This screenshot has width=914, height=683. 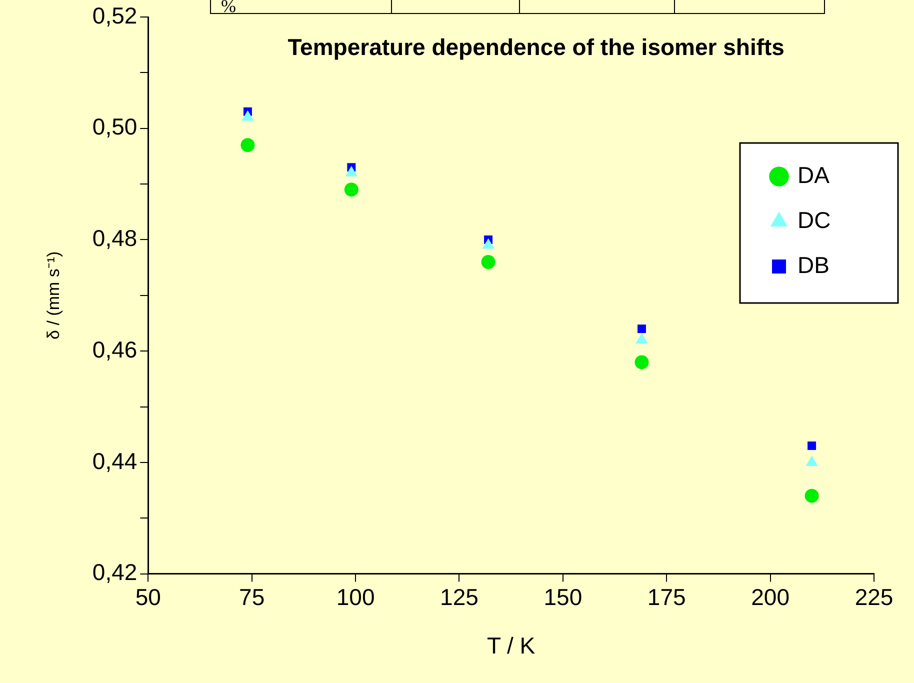 What do you see at coordinates (459, 597) in the screenshot?
I see `x-tick-label: 125` at bounding box center [459, 597].